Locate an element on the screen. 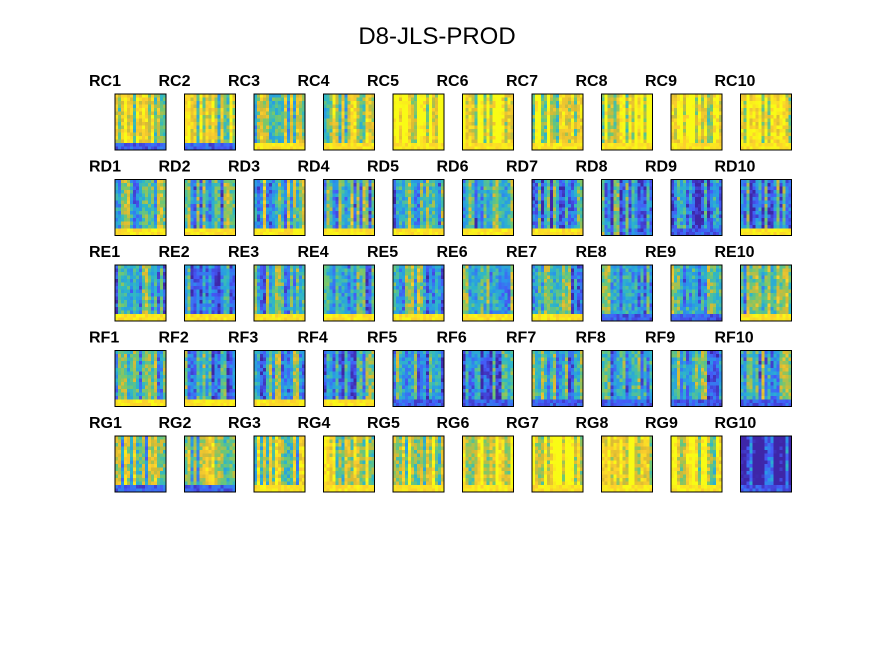  panel-axes-border is located at coordinates (488, 122).